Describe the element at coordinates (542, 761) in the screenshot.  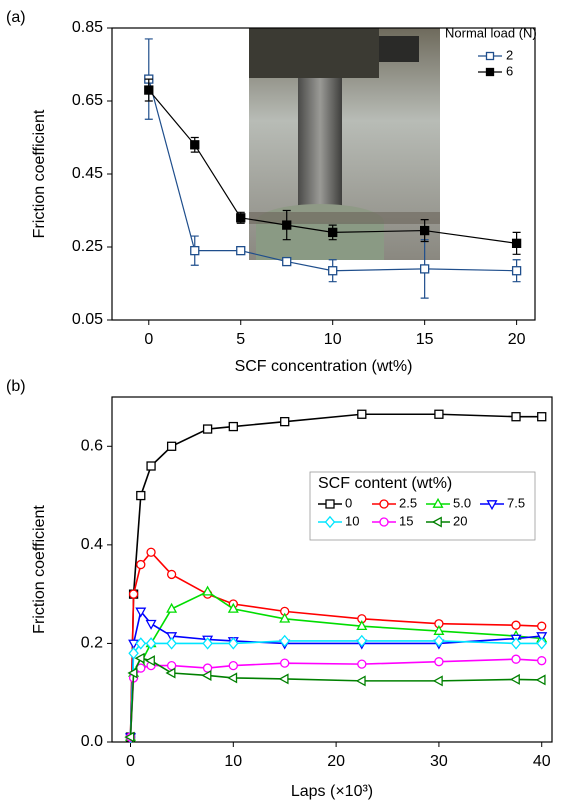
I see `x-tick-label: 40` at that location.